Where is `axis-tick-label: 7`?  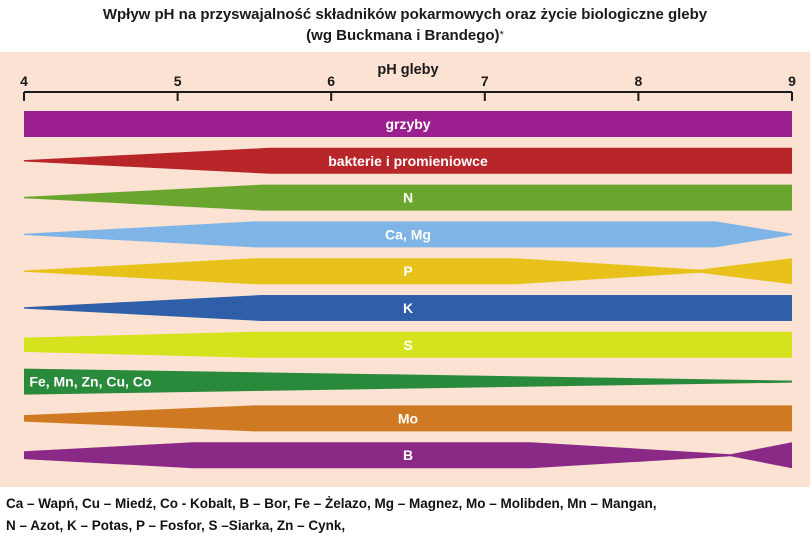 axis-tick-label: 7 is located at coordinates (485, 81).